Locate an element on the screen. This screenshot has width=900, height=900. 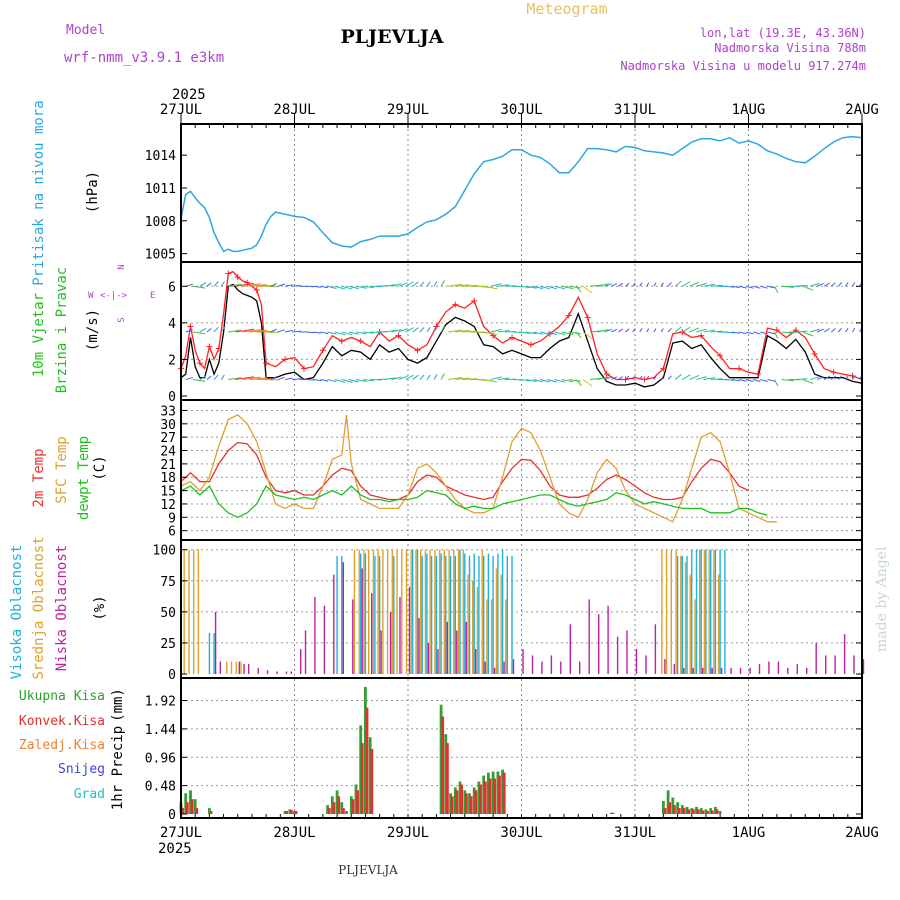
elevation-label: Nadmorska Visina 788m is located at coordinates (790, 48).